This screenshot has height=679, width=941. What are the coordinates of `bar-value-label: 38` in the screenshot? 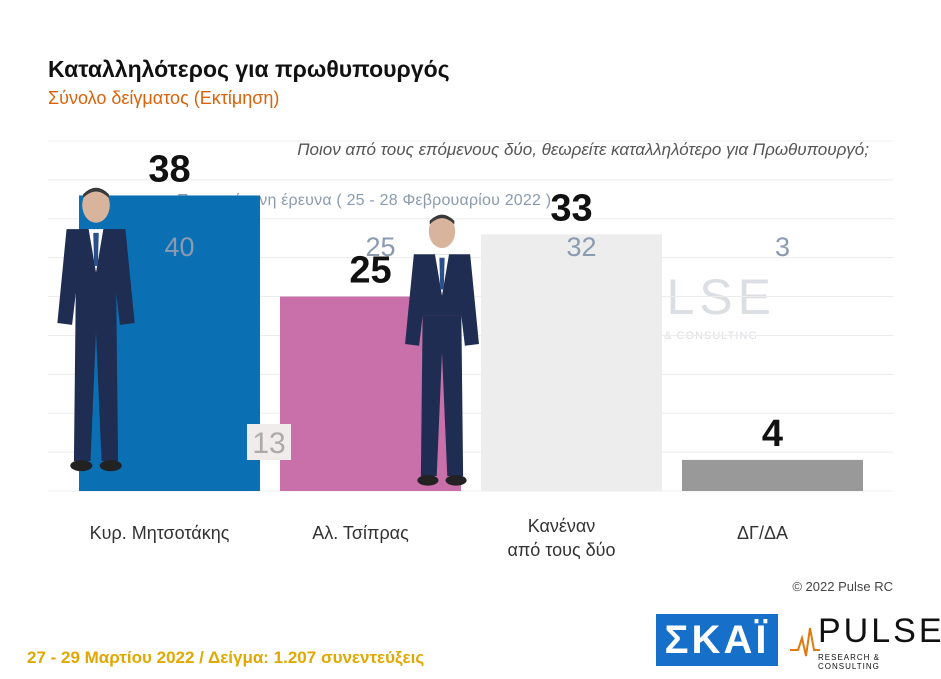 It's located at (169, 169).